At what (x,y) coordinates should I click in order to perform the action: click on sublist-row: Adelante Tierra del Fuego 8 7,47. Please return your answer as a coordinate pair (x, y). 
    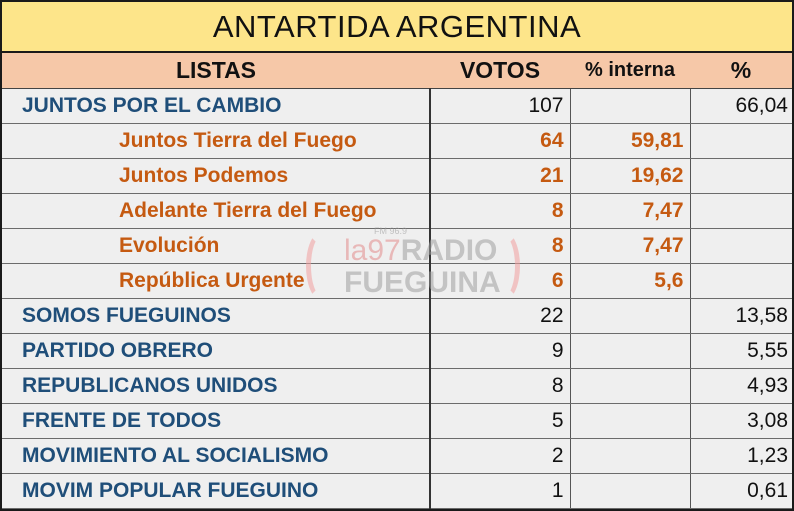
    Looking at the image, I should click on (397, 211).